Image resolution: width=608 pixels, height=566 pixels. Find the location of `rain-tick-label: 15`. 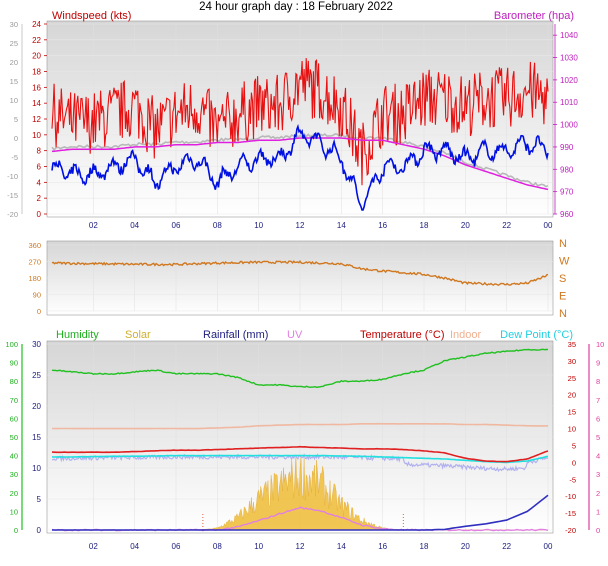

rain-tick-label: 15 is located at coordinates (36, 437).